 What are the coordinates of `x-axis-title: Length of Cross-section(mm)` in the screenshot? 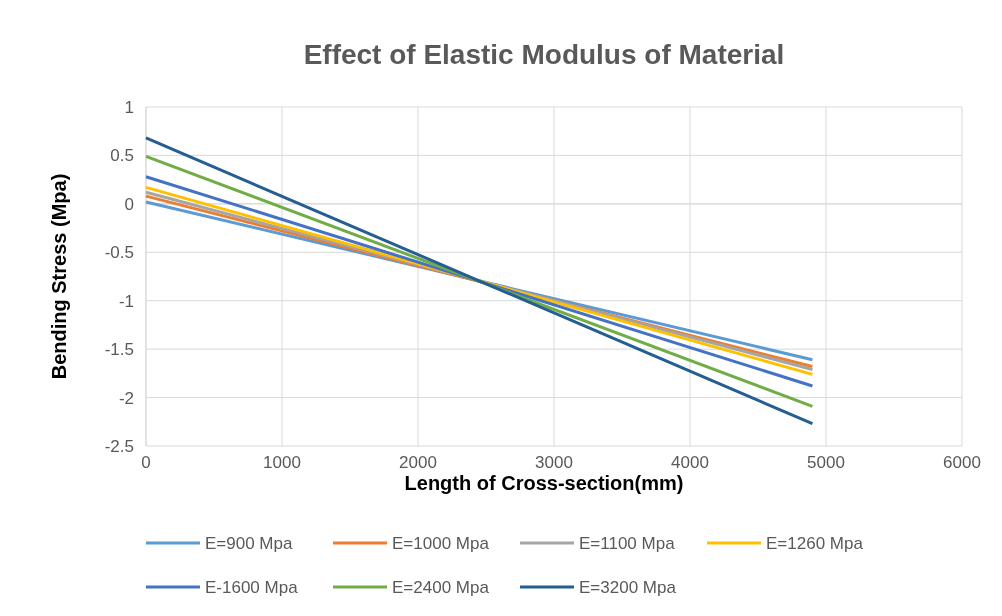 It's located at (544, 483).